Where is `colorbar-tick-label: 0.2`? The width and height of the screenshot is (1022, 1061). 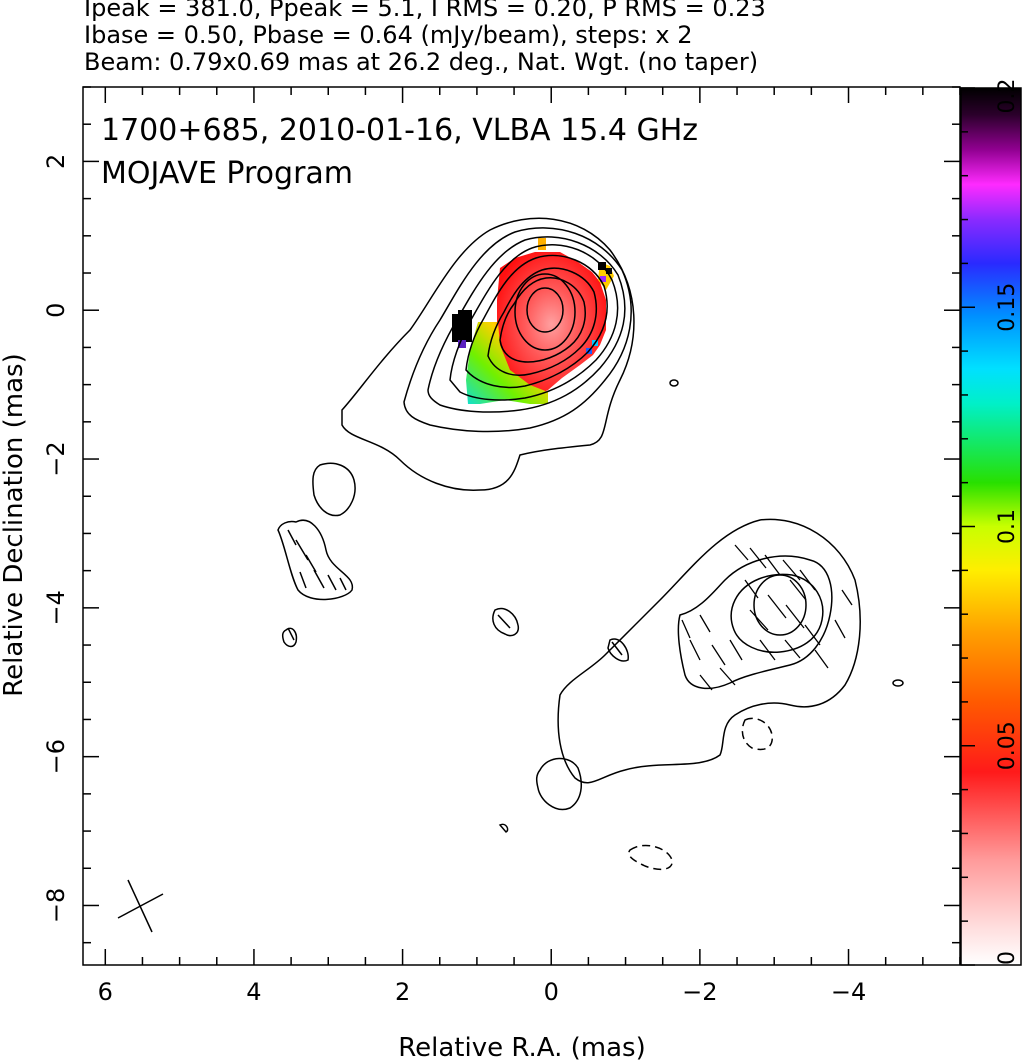
colorbar-tick-label: 0.2 is located at coordinates (1007, 96).